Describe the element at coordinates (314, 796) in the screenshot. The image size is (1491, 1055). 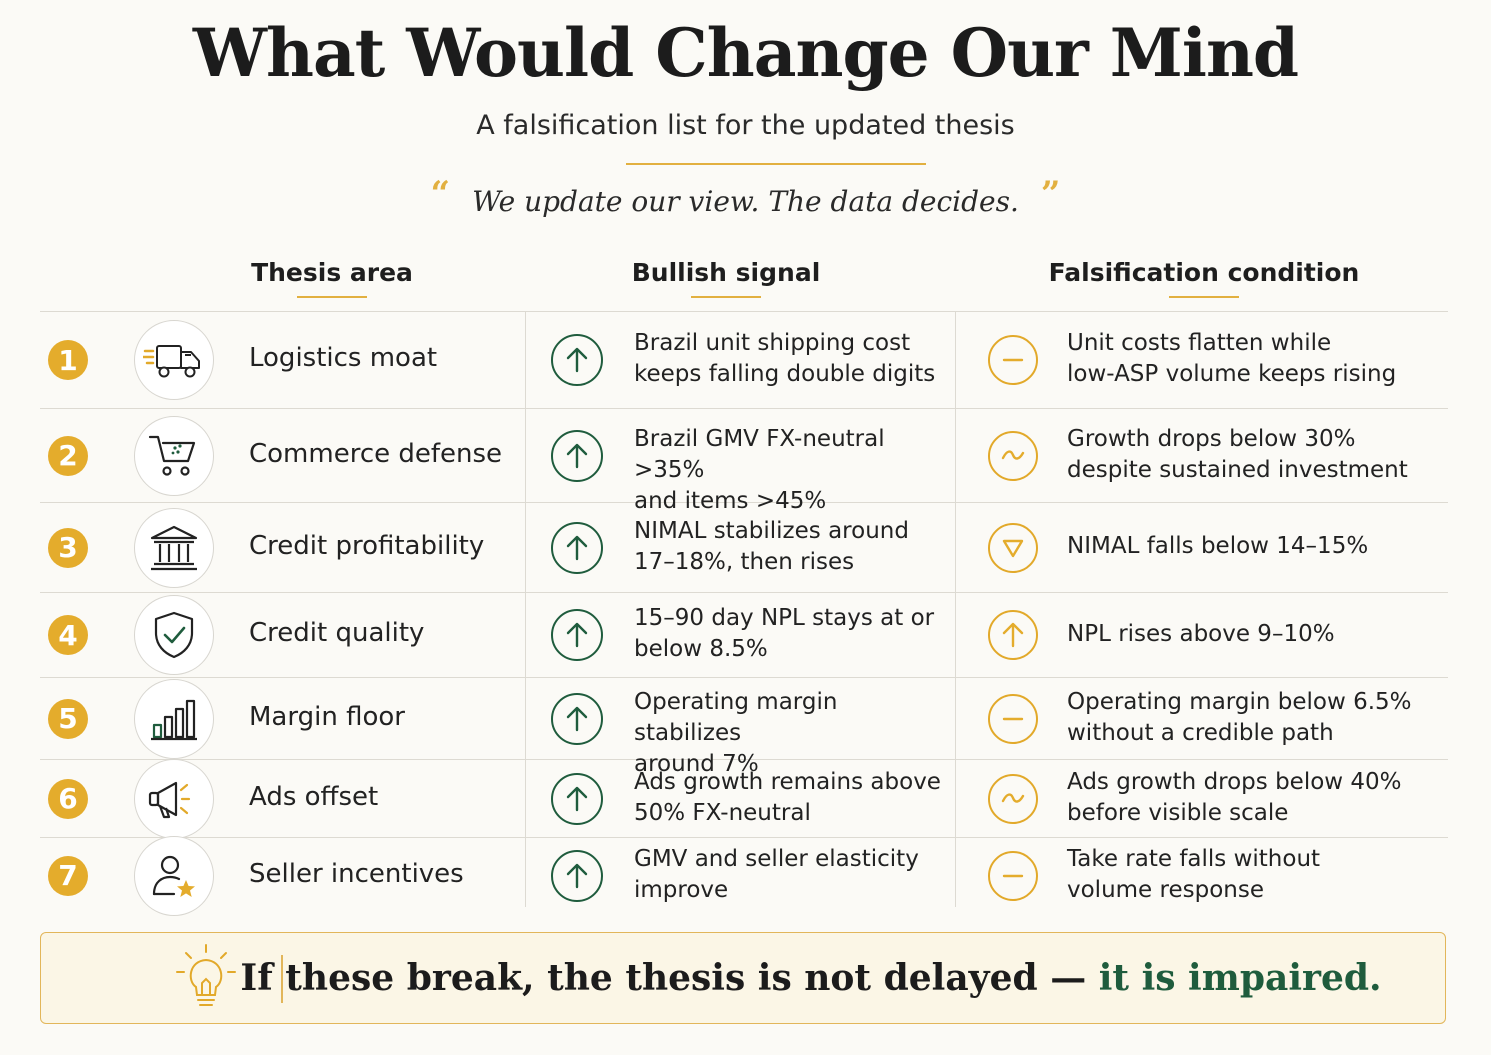
I see `thesis-area-label: Ads offset` at that location.